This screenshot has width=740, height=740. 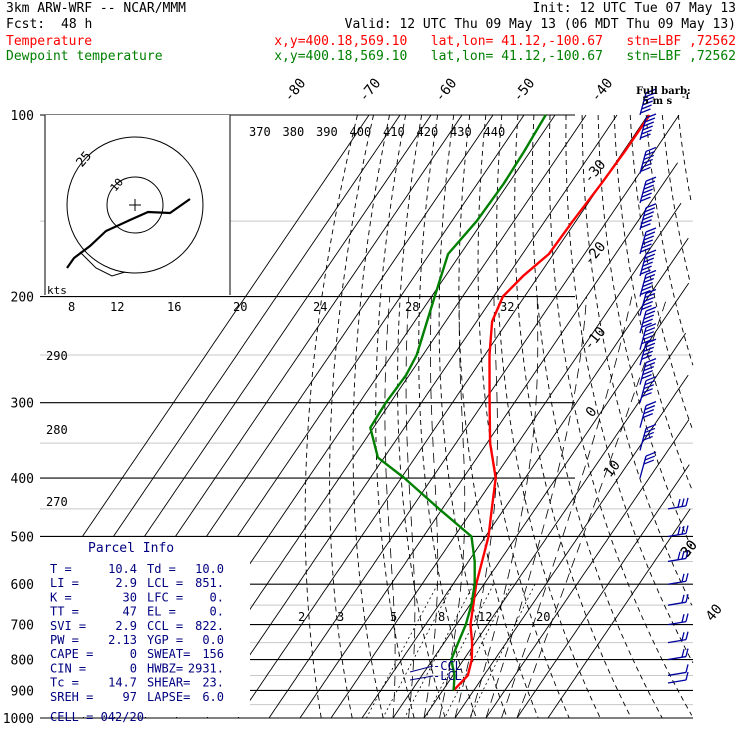 What do you see at coordinates (122, 569) in the screenshot?
I see `parcel-row-value: 10.4` at bounding box center [122, 569].